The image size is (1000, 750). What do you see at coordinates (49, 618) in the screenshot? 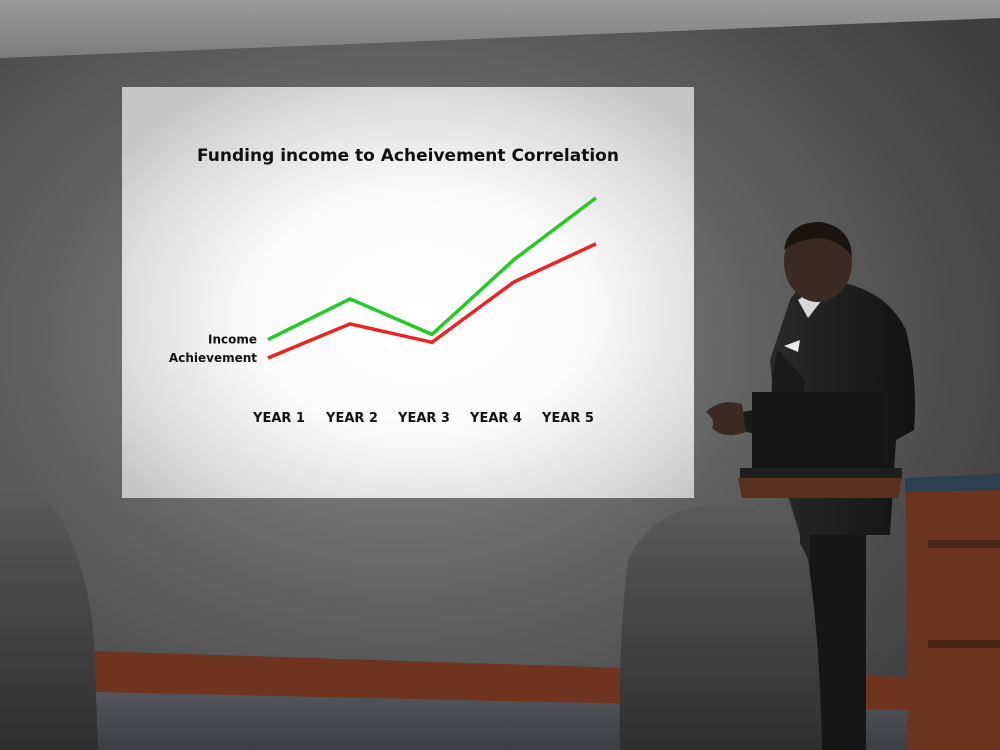
I see `audience-chair-left` at bounding box center [49, 618].